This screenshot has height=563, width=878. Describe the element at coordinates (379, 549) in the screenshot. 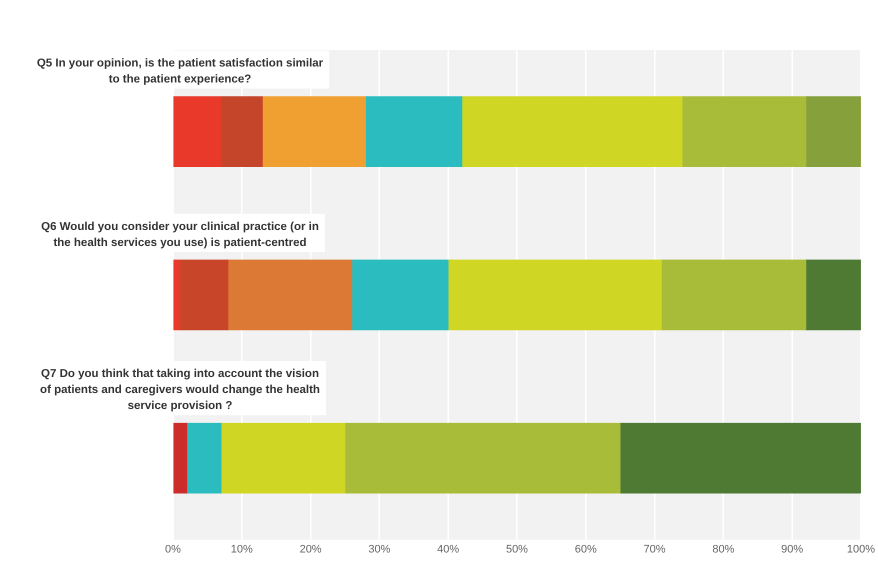

I see `x-tick-label: 30%` at that location.